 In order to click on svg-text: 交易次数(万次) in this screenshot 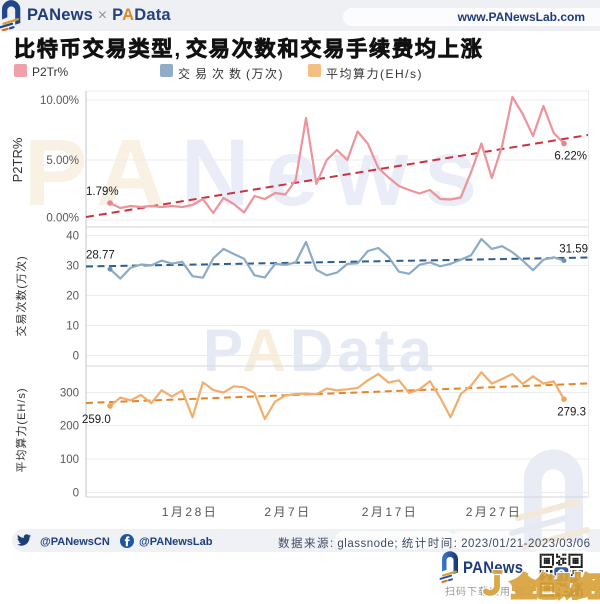, I will do `click(21, 295)`.